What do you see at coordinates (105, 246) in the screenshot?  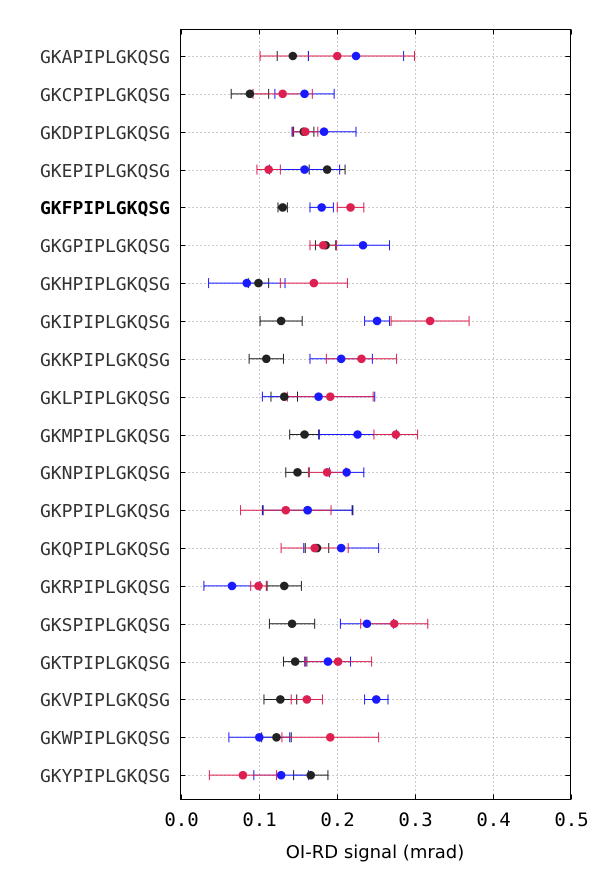 I see `y-tick-label: GKGPIPLGKQSG` at bounding box center [105, 246].